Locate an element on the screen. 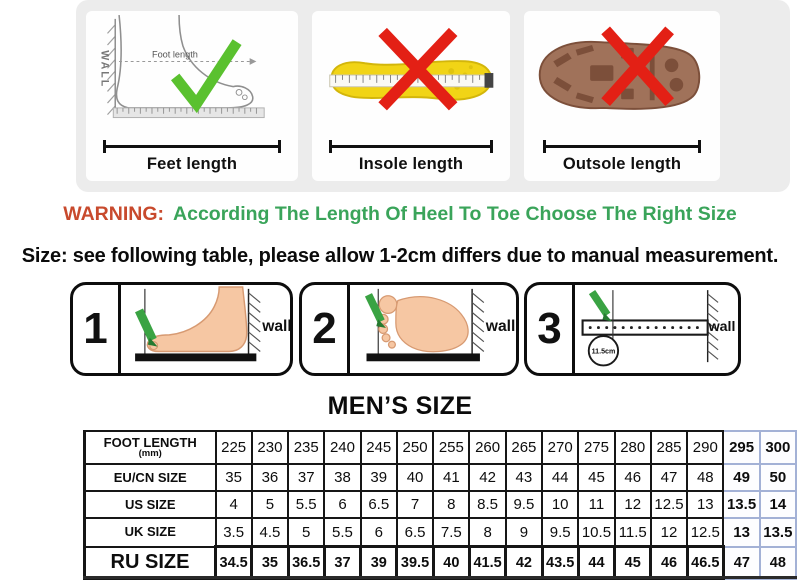 The height and width of the screenshot is (580, 800). card-label: Outsole length is located at coordinates (622, 164).